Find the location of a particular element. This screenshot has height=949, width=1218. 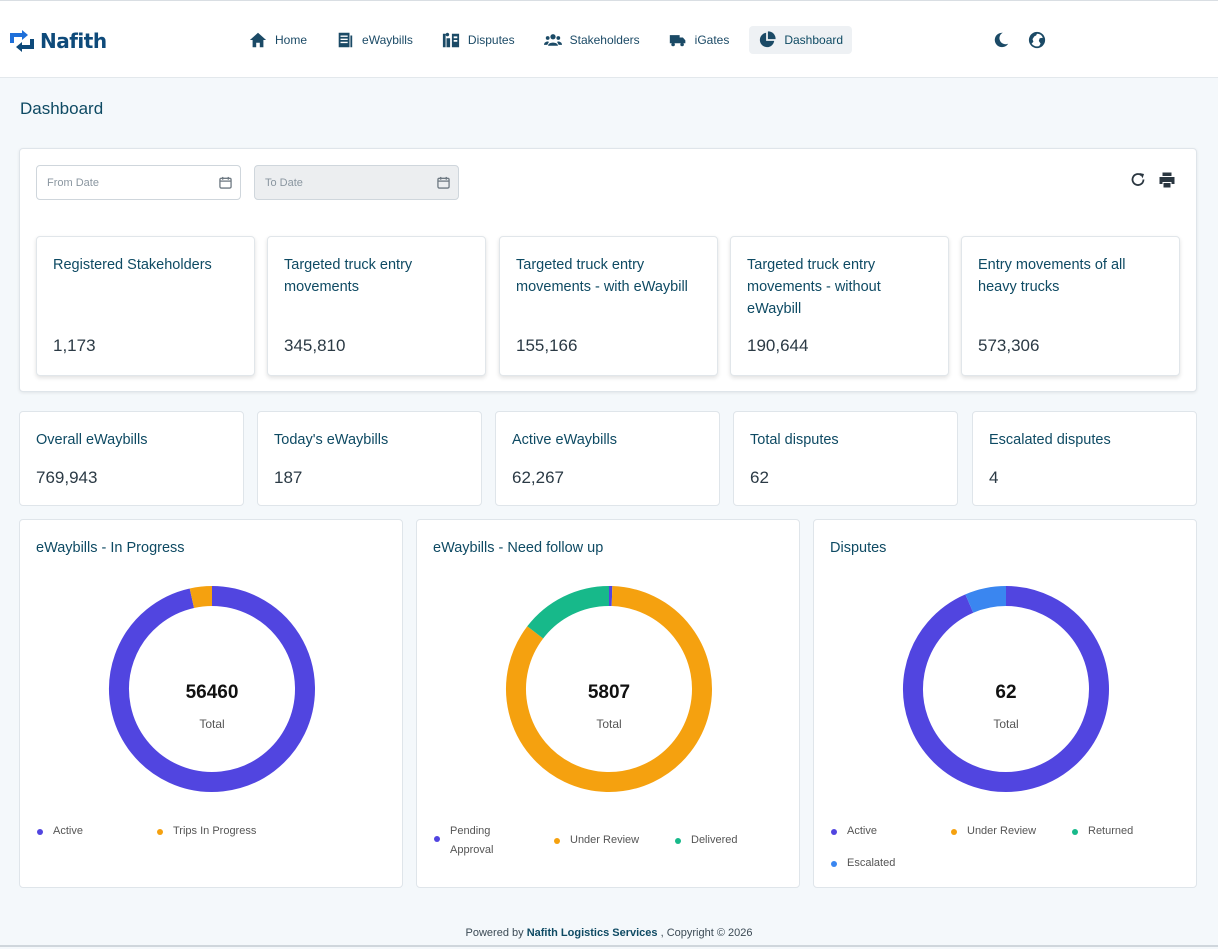

print-button is located at coordinates (1167, 180).